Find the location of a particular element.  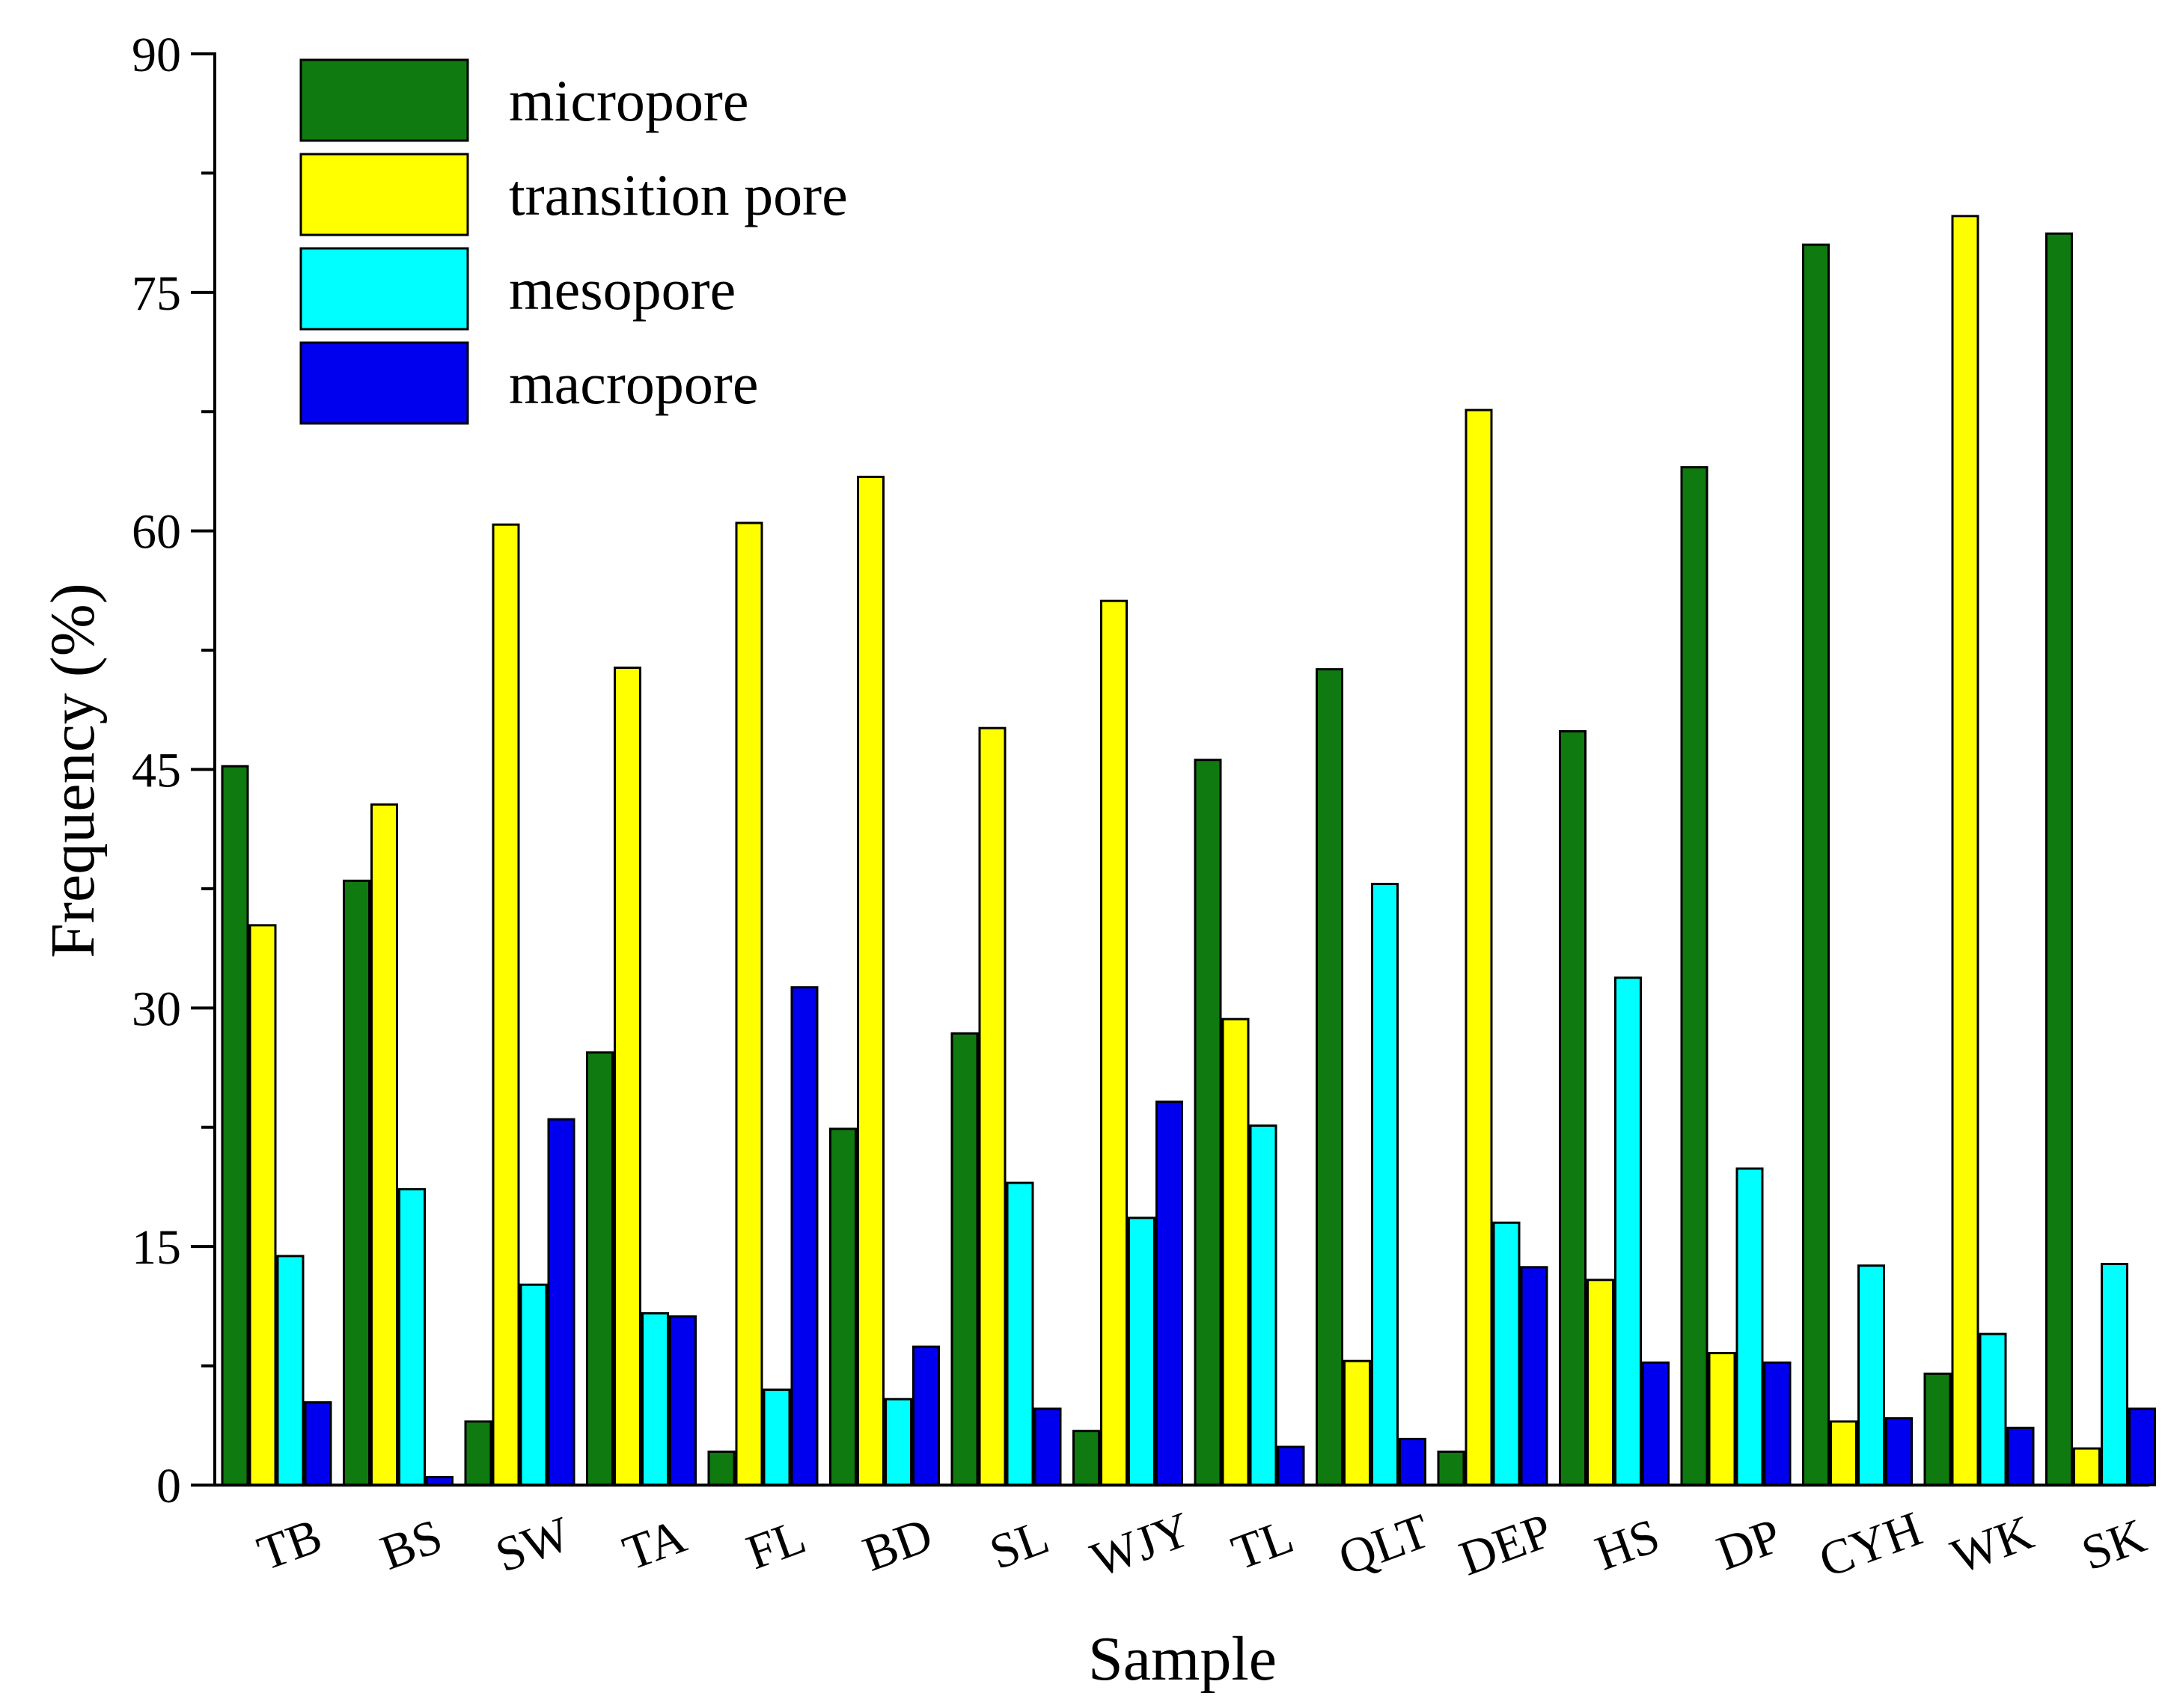

bar-hs-transition-pore is located at coordinates (1600, 1383).